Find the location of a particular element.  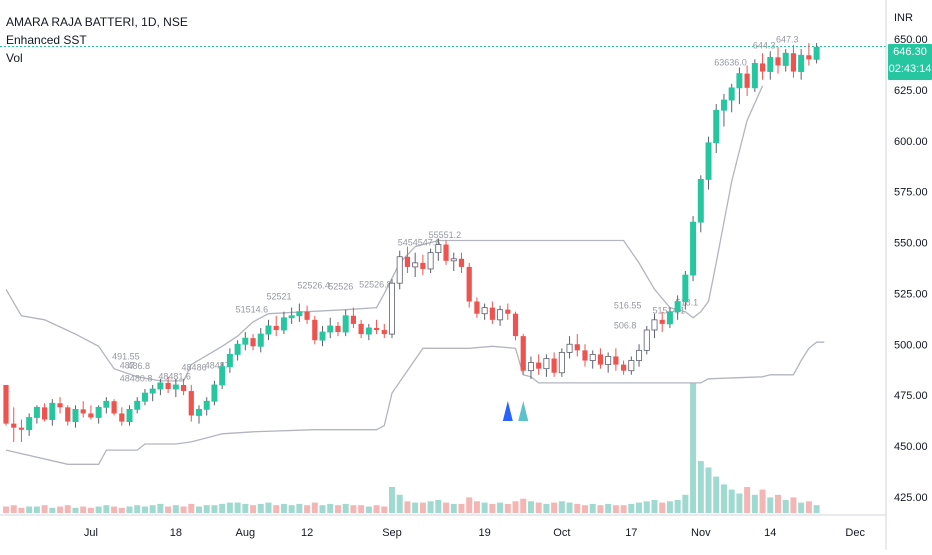

level-annotation: 52526.4 is located at coordinates (313, 286).